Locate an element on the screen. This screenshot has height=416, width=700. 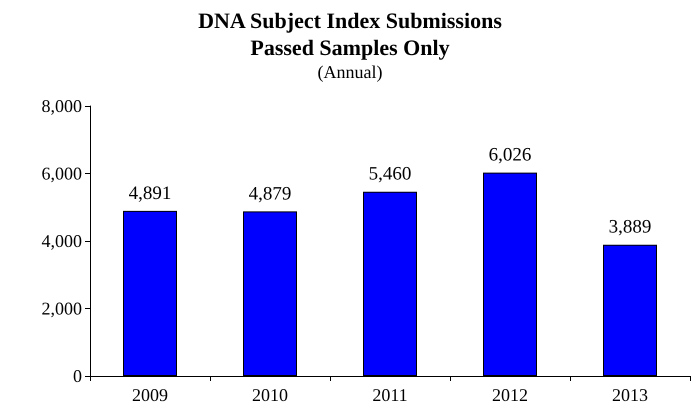
chart-subtitle: (Annual) is located at coordinates (350, 72).